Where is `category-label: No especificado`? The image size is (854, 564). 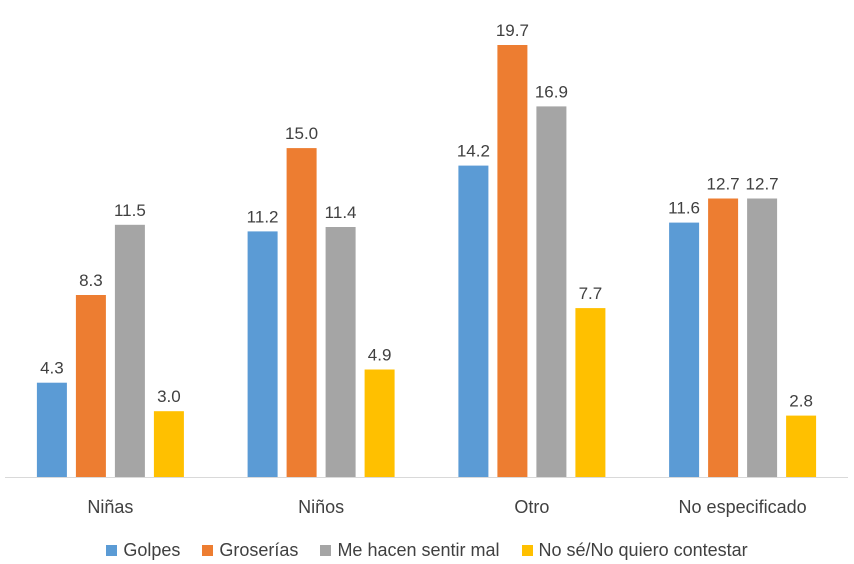 category-label: No especificado is located at coordinates (743, 507).